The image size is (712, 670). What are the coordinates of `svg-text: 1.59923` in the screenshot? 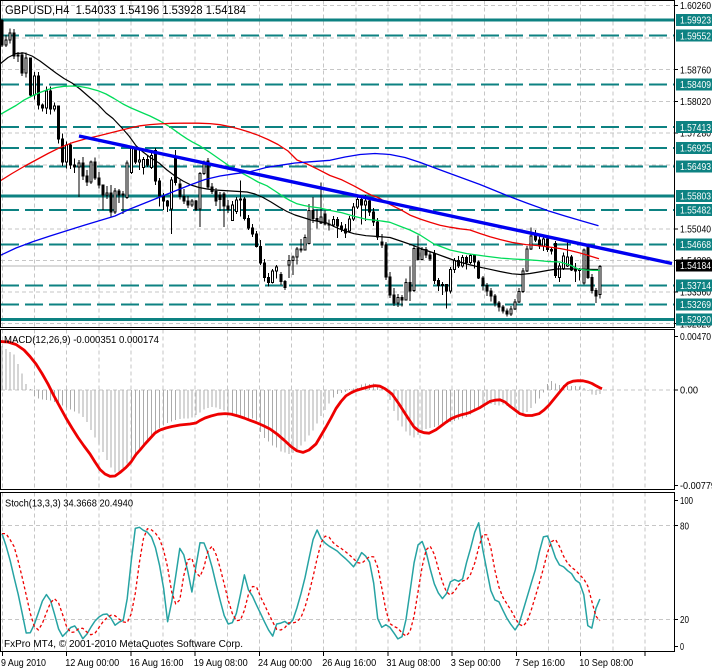 It's located at (695, 21).